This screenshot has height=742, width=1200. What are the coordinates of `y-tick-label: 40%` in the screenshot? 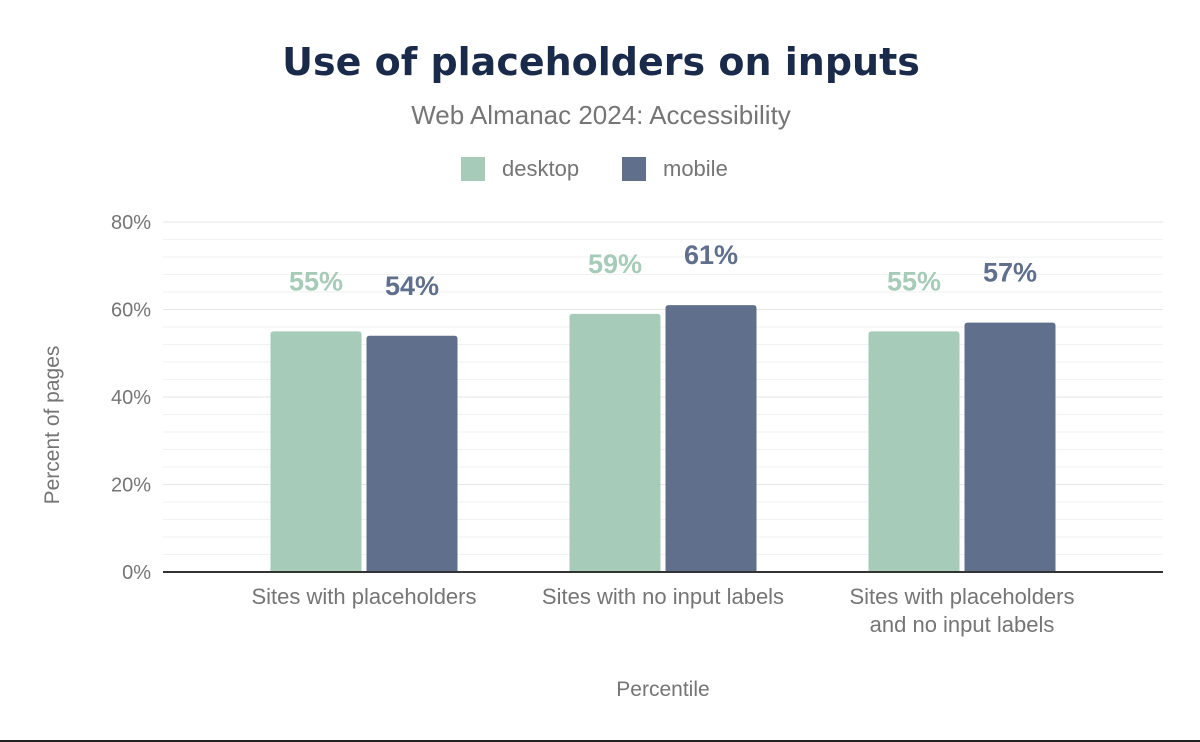 It's located at (131, 398).